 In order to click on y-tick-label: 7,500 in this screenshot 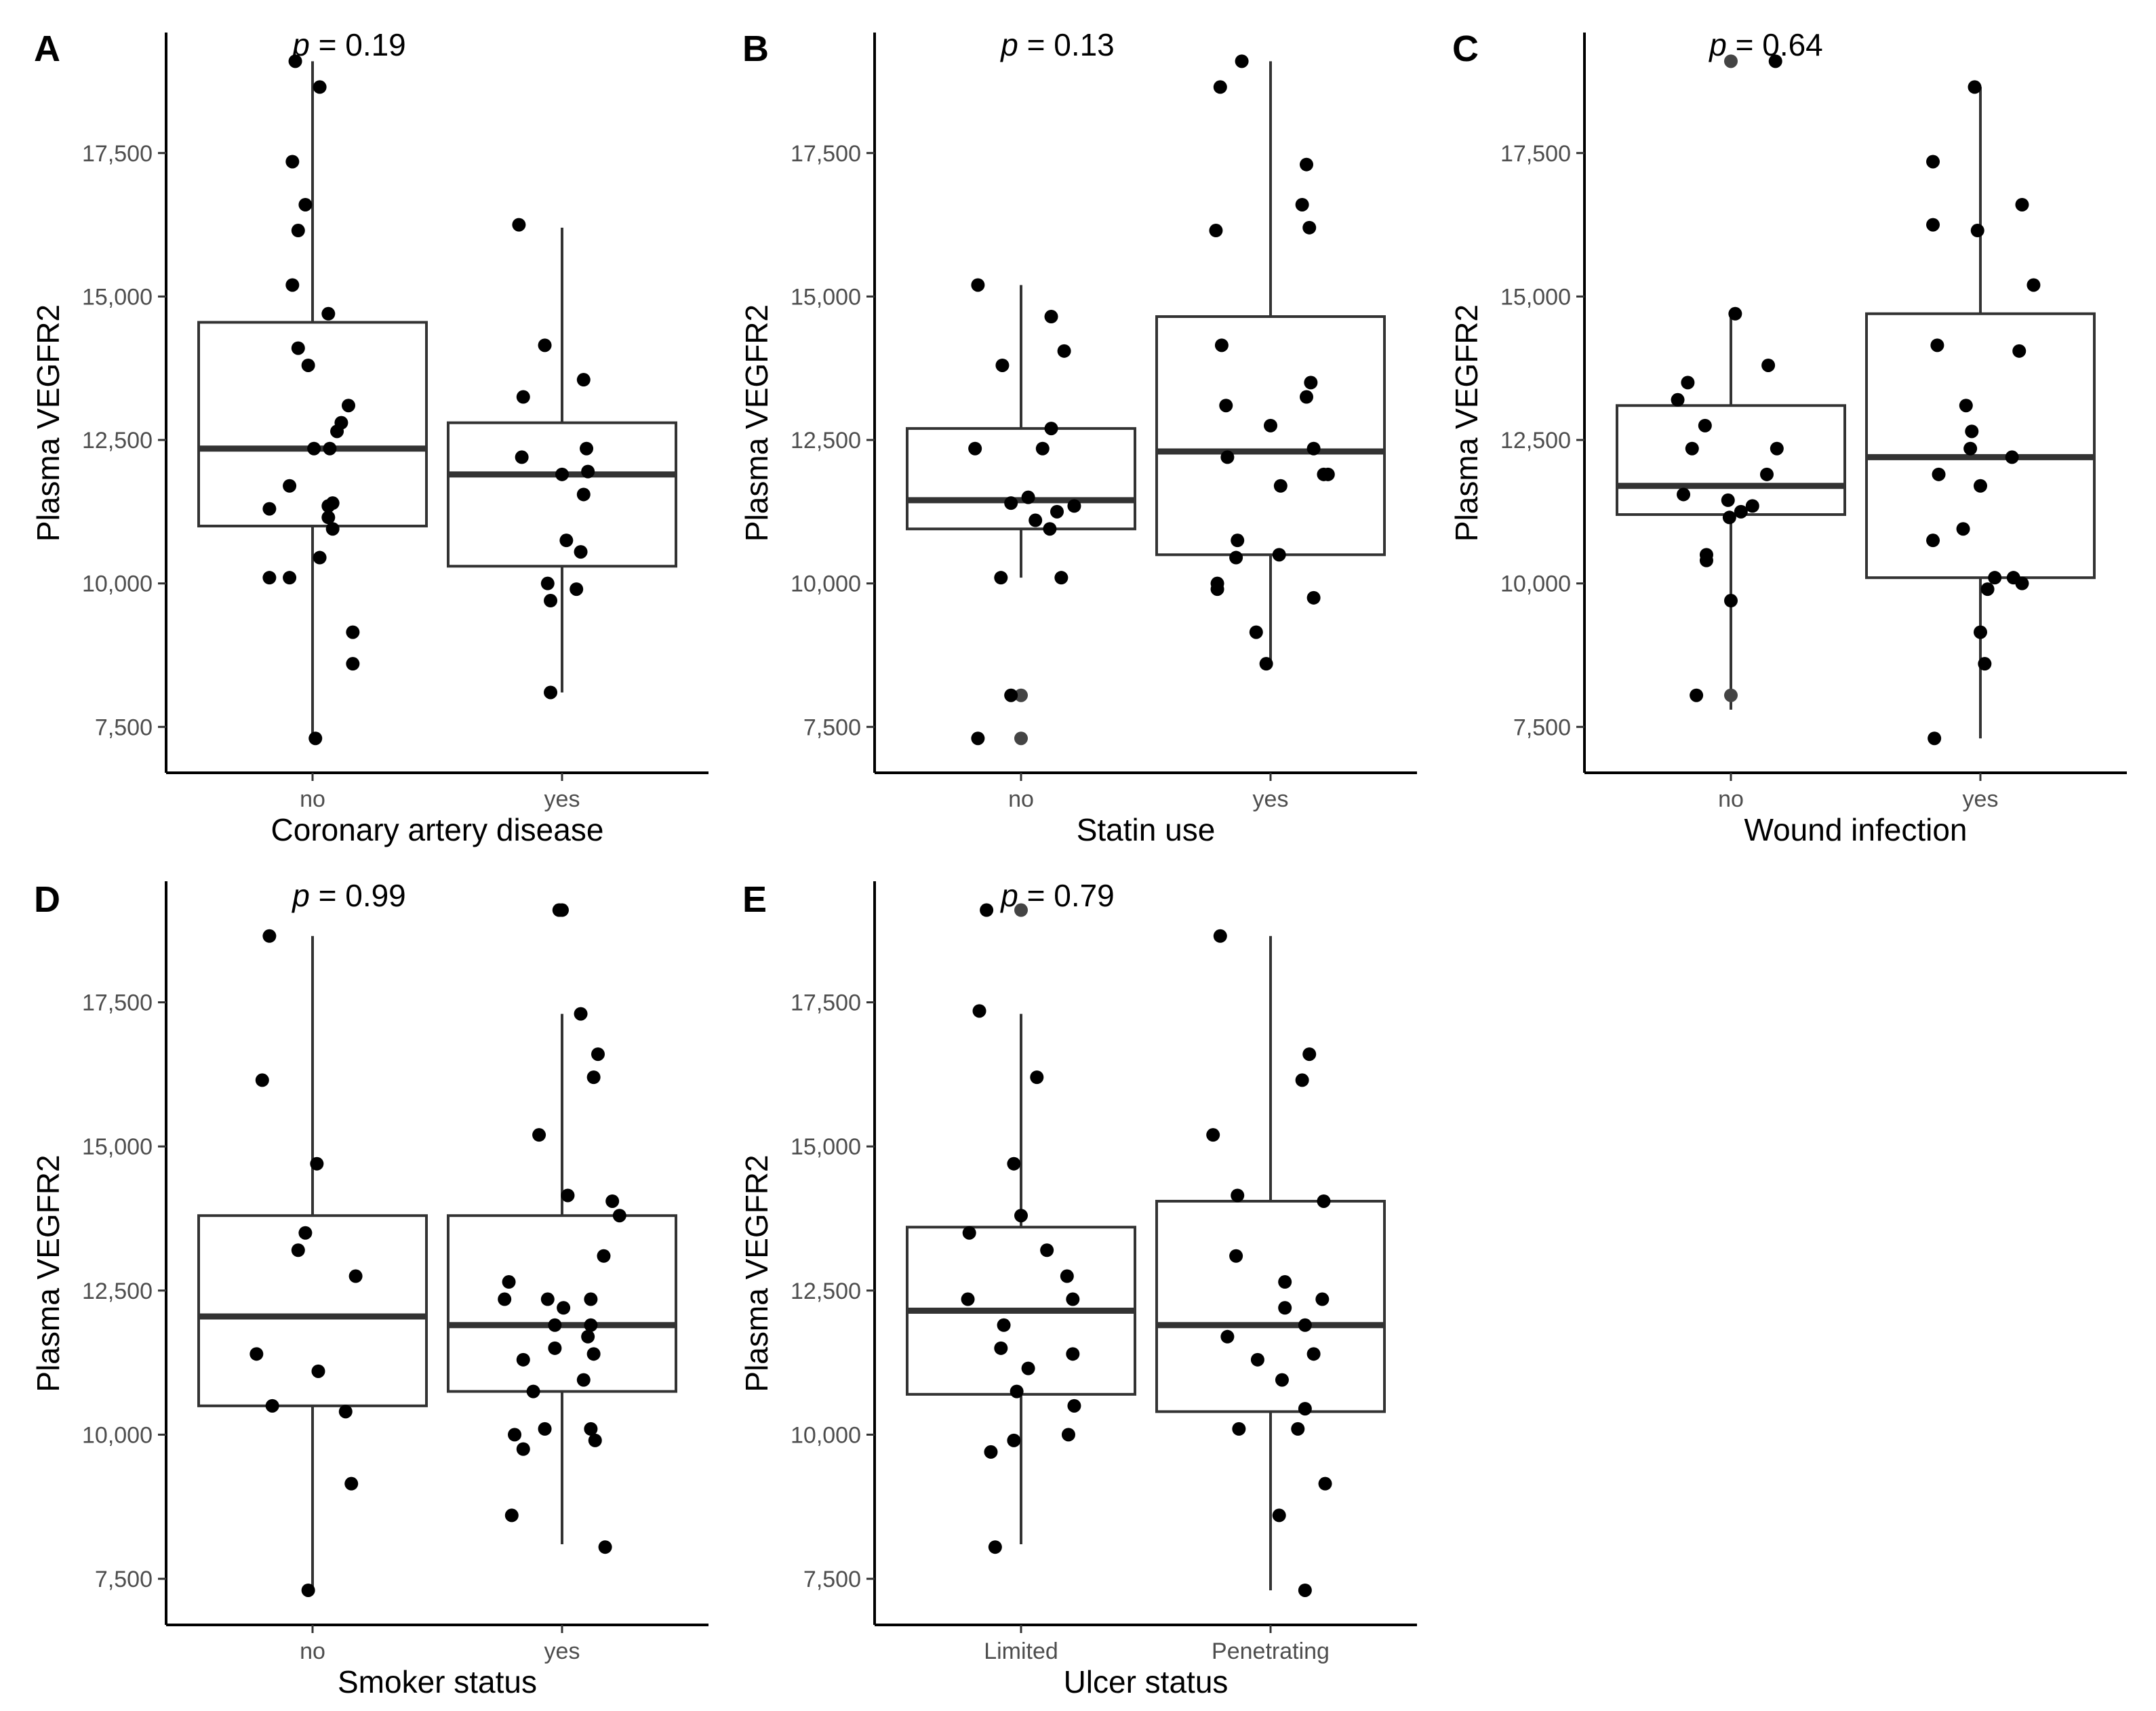, I will do `click(1542, 727)`.